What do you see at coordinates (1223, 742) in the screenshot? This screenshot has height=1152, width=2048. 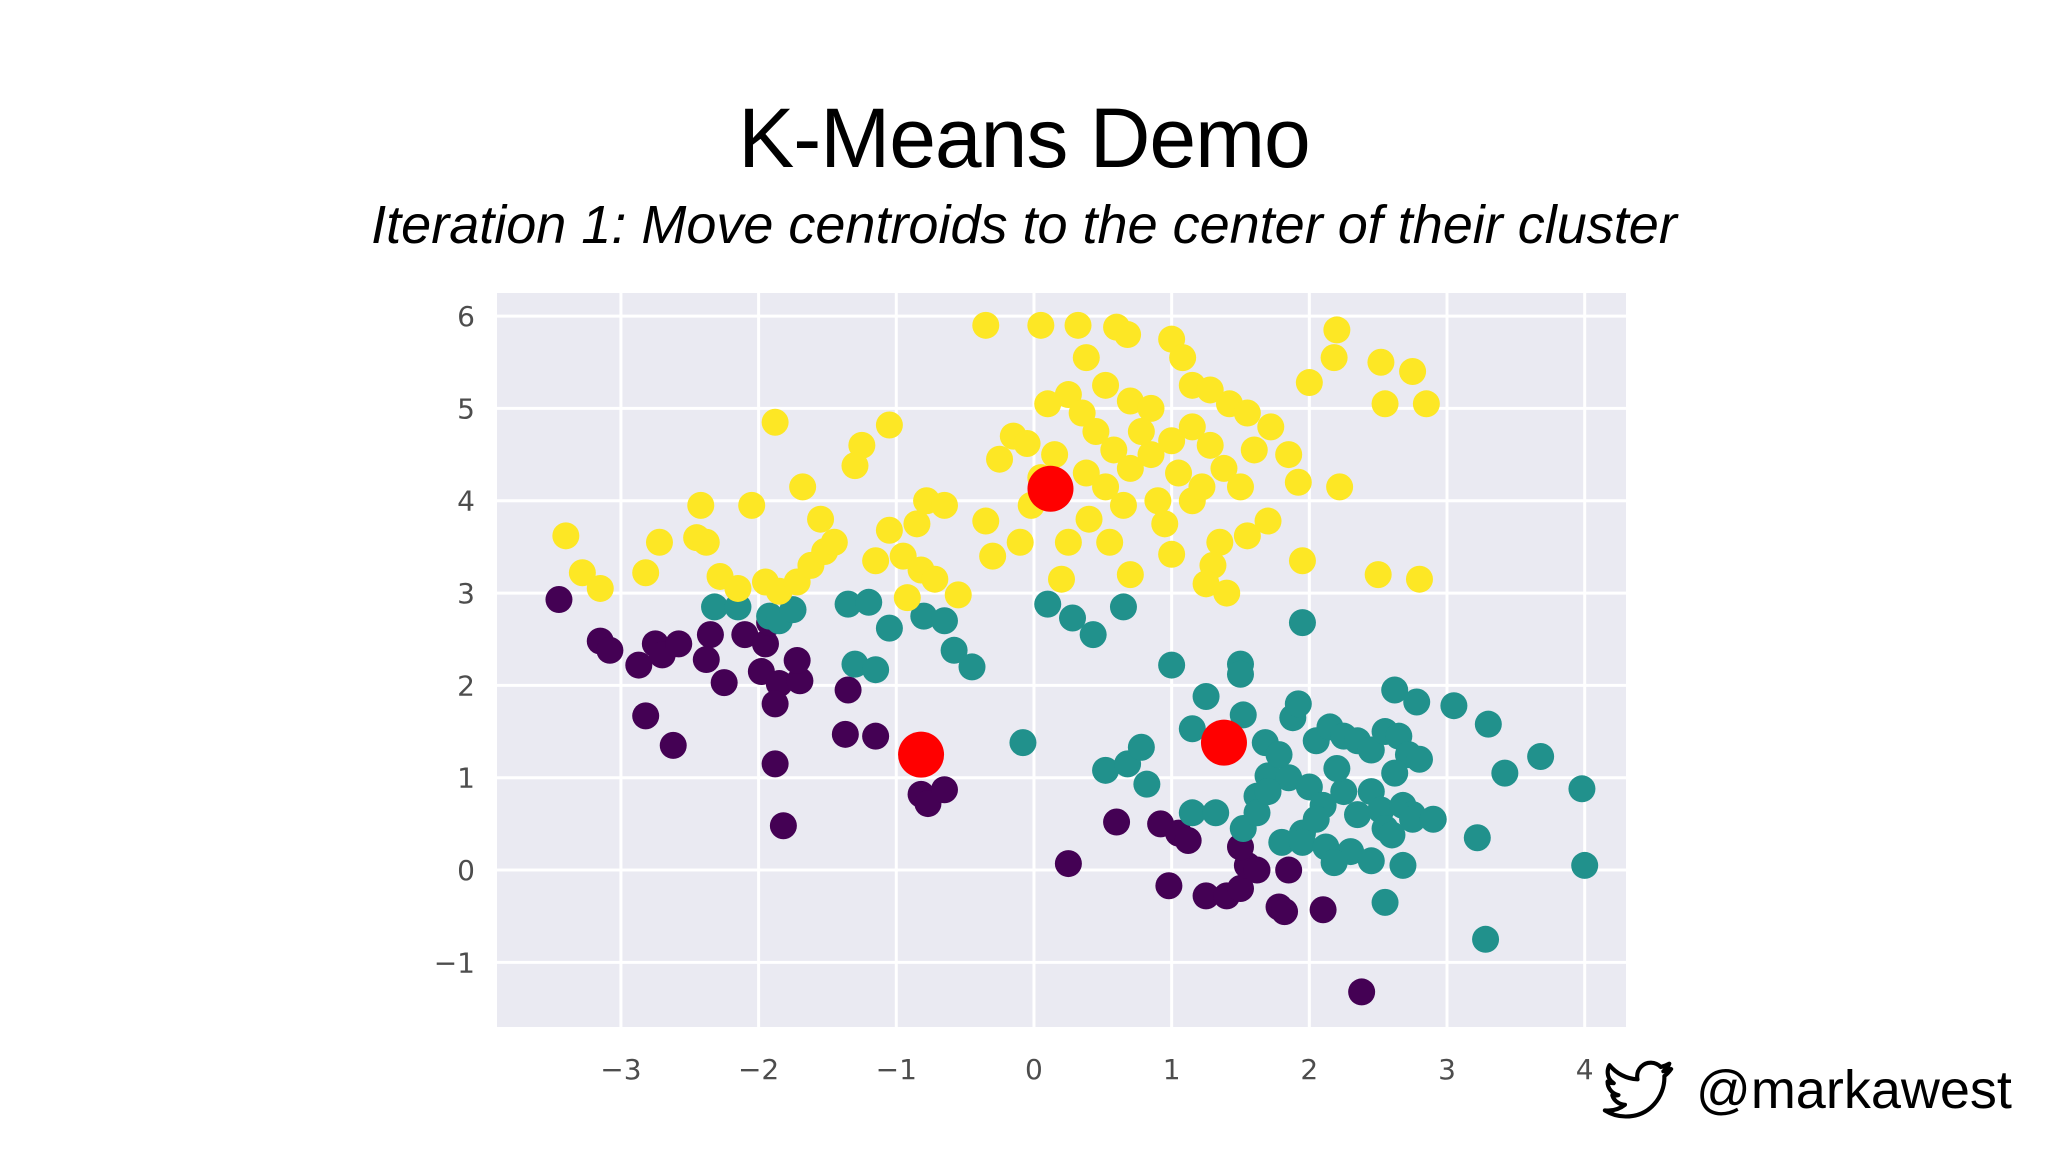 I see `centroid-marker` at bounding box center [1223, 742].